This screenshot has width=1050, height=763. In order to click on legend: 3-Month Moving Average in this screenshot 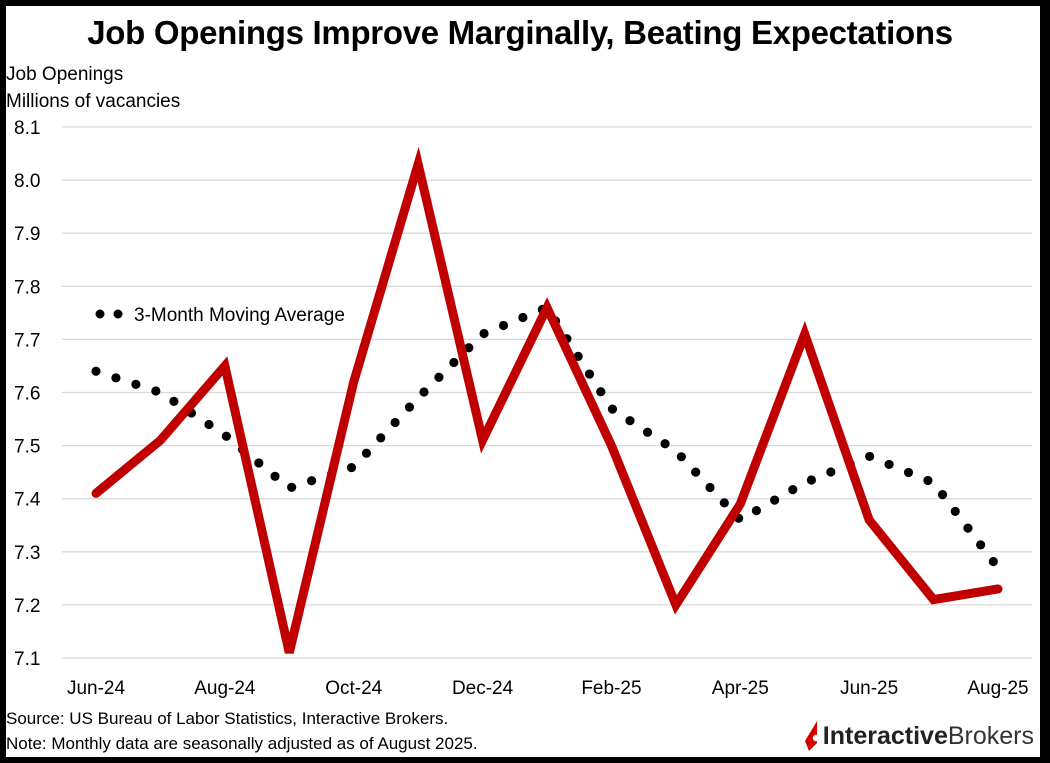, I will do `click(220, 315)`.